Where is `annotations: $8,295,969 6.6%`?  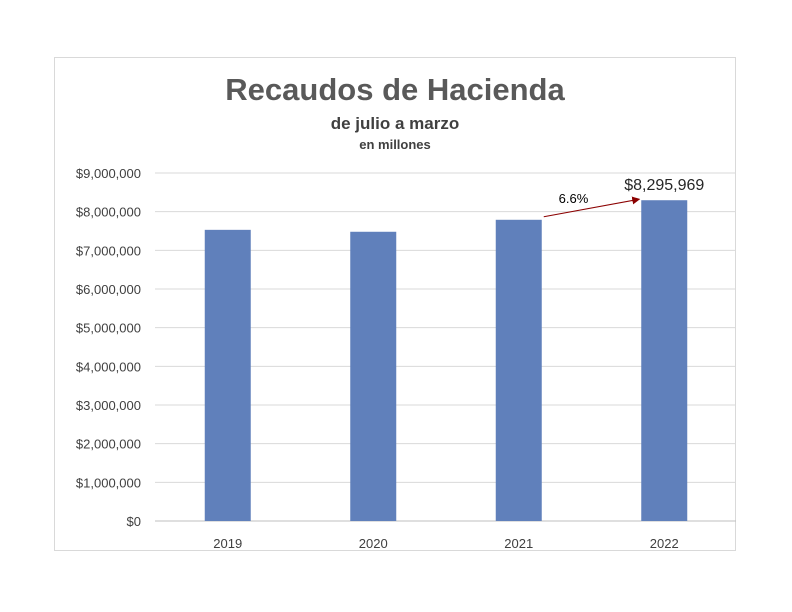
annotations: $8,295,969 6.6% is located at coordinates (623, 197).